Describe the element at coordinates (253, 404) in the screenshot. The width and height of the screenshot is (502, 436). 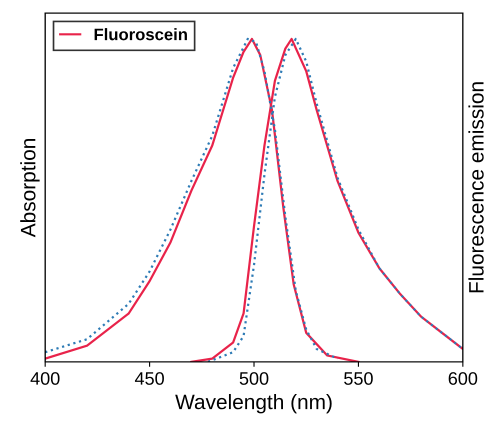
I see `x-axis-title: Wavelength (nm)` at that location.